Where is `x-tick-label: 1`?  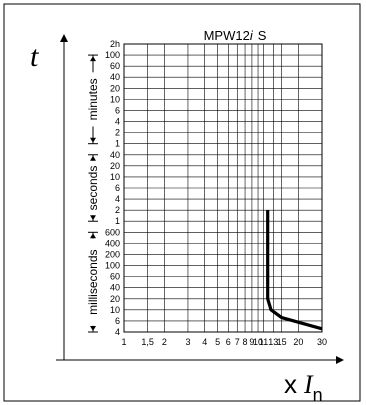
x-tick-label: 1 is located at coordinates (123, 342).